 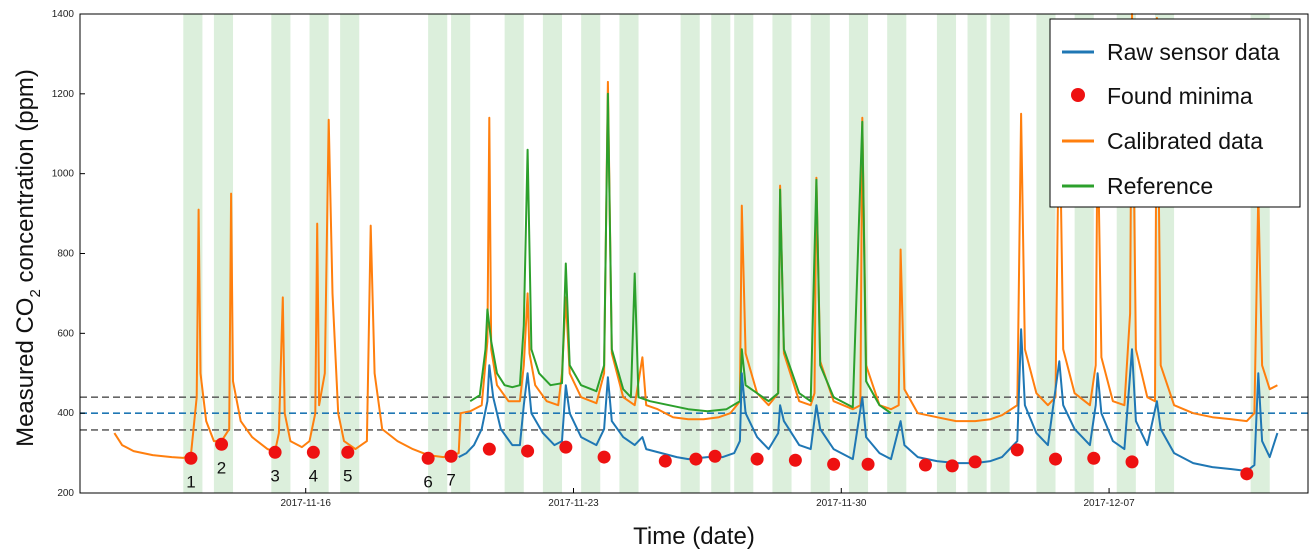 I want to click on y-axis-title-subscript: 2, so click(x=35, y=293).